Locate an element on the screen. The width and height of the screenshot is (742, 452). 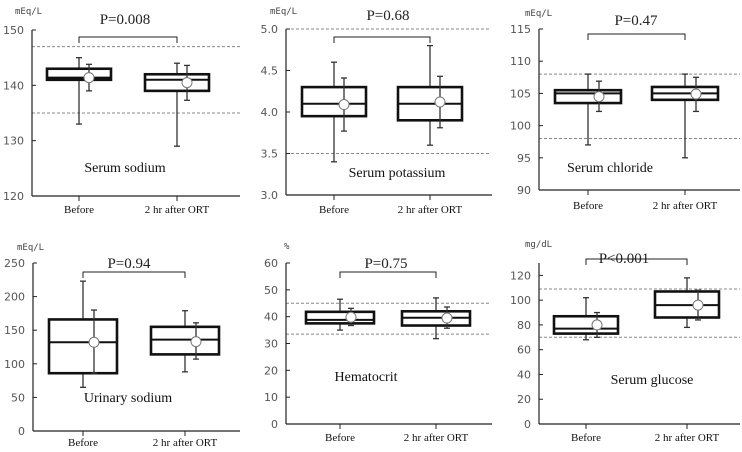
p-value: P<0.001 is located at coordinates (624, 259).